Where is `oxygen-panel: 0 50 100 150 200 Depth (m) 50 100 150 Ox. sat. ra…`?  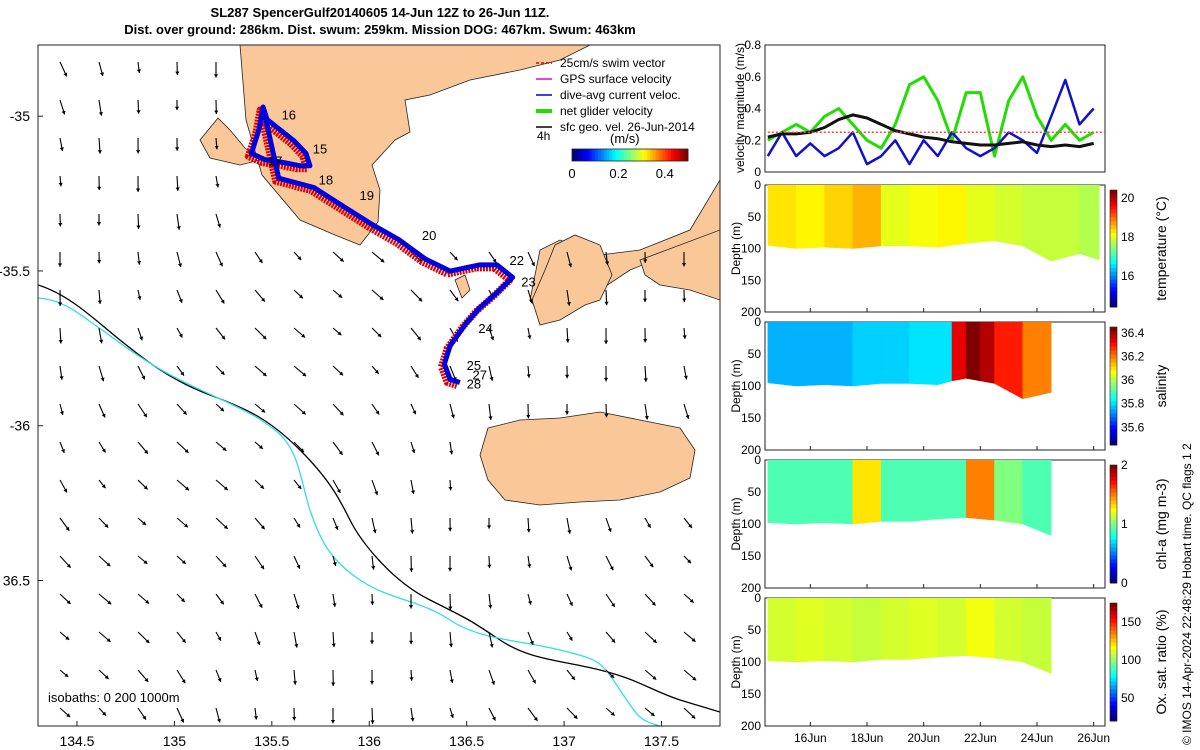 oxygen-panel: 0 50 100 150 200 Depth (m) 50 100 150 Ox. sat. ra… is located at coordinates (949, 668).